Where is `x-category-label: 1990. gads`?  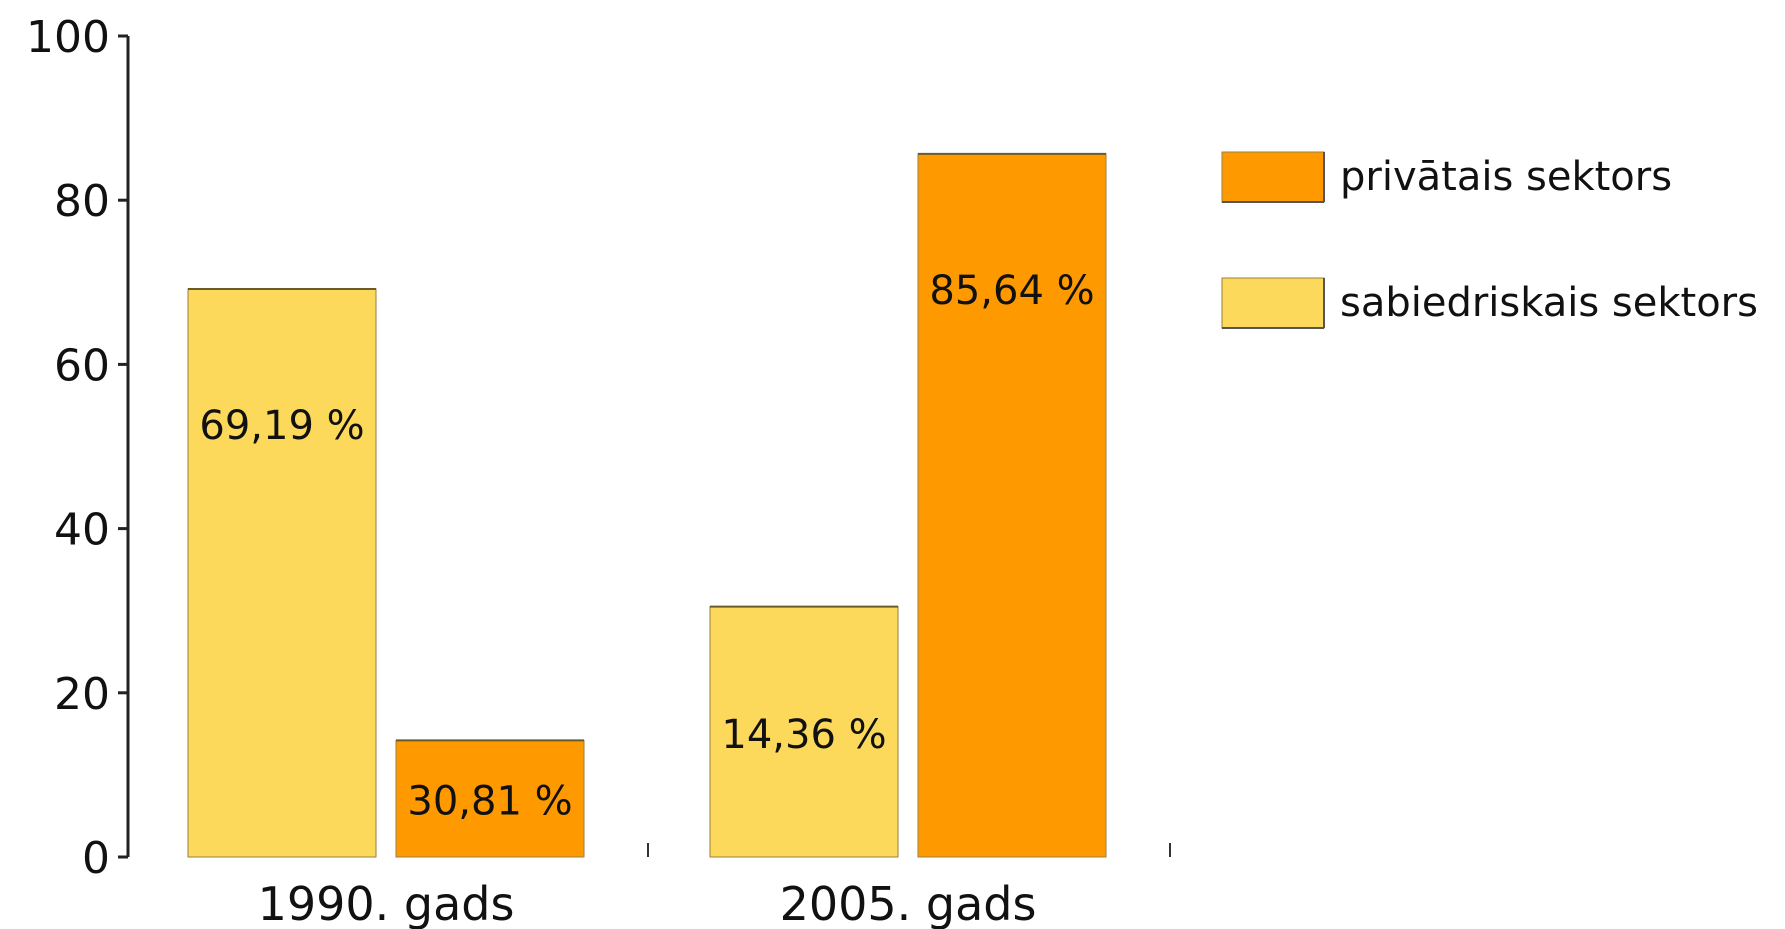
x-category-label: 1990. gads is located at coordinates (386, 903).